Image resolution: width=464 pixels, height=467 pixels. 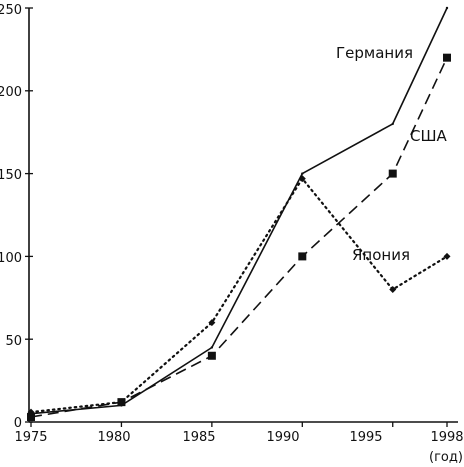 I want to click on series-label-japan: Япония, so click(x=381, y=255).